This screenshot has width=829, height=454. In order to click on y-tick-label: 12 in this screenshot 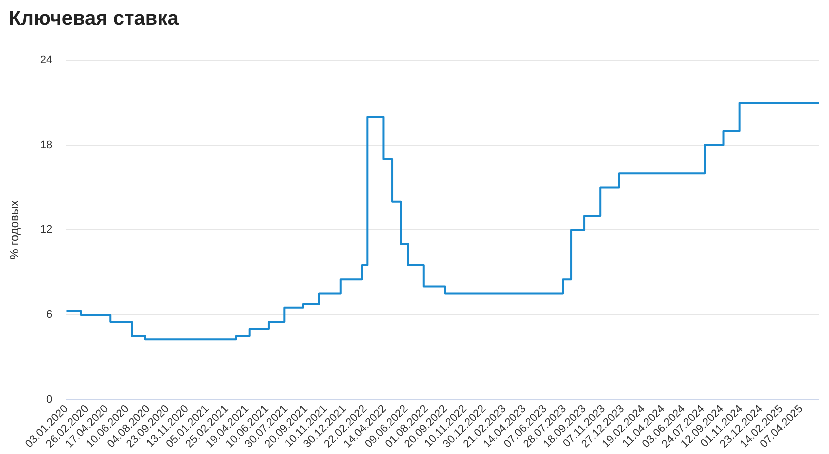, I will do `click(46, 230)`.